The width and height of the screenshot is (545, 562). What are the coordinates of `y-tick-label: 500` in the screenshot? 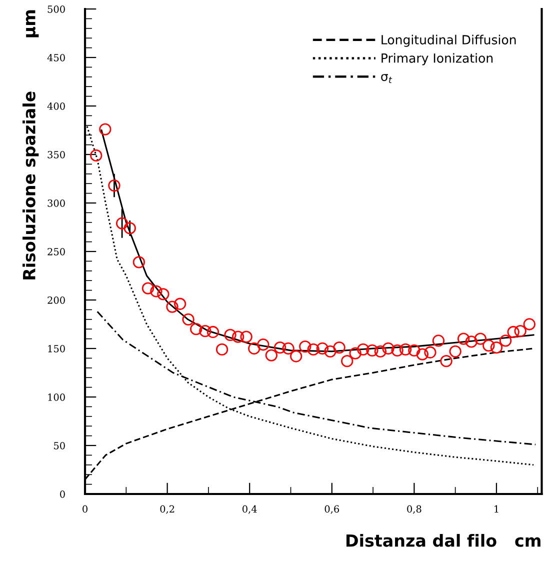 It's located at (56, 9).